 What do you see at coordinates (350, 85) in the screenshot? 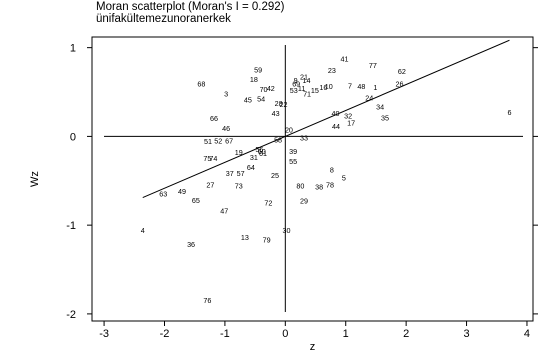
I see `point-label: 7` at bounding box center [350, 85].